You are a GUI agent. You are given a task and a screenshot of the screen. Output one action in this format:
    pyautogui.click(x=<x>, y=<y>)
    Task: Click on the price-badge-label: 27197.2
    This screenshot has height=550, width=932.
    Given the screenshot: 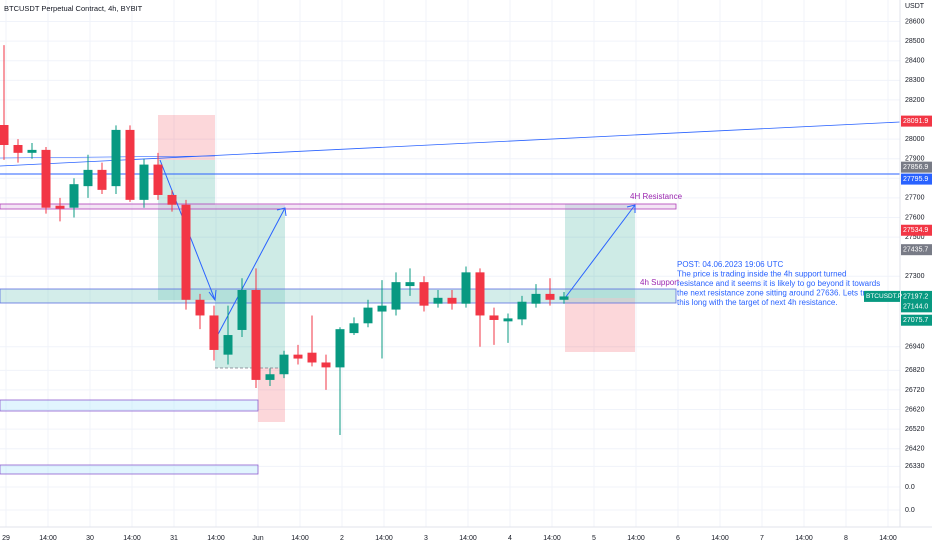 What is the action you would take?
    pyautogui.click(x=915, y=296)
    